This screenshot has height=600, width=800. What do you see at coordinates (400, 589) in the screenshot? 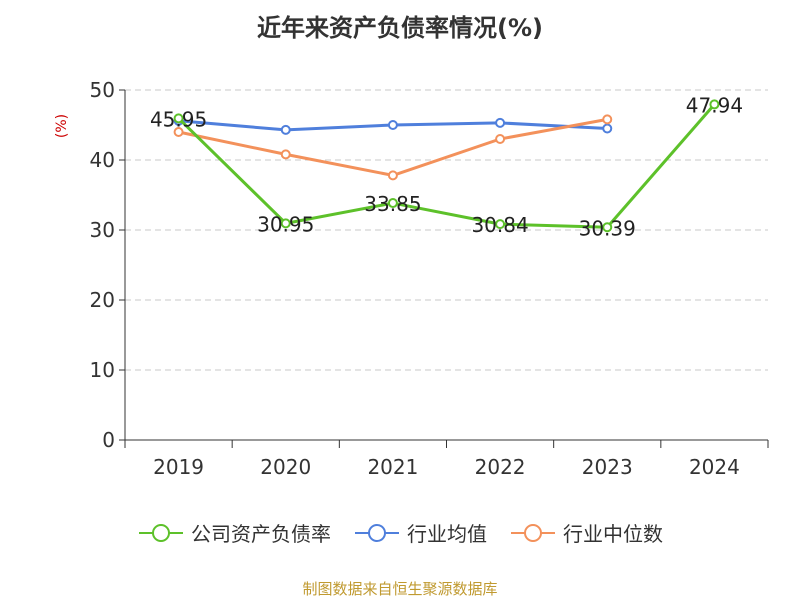
I see `source-note: 制图数据来自恒生聚源数据库` at bounding box center [400, 589].